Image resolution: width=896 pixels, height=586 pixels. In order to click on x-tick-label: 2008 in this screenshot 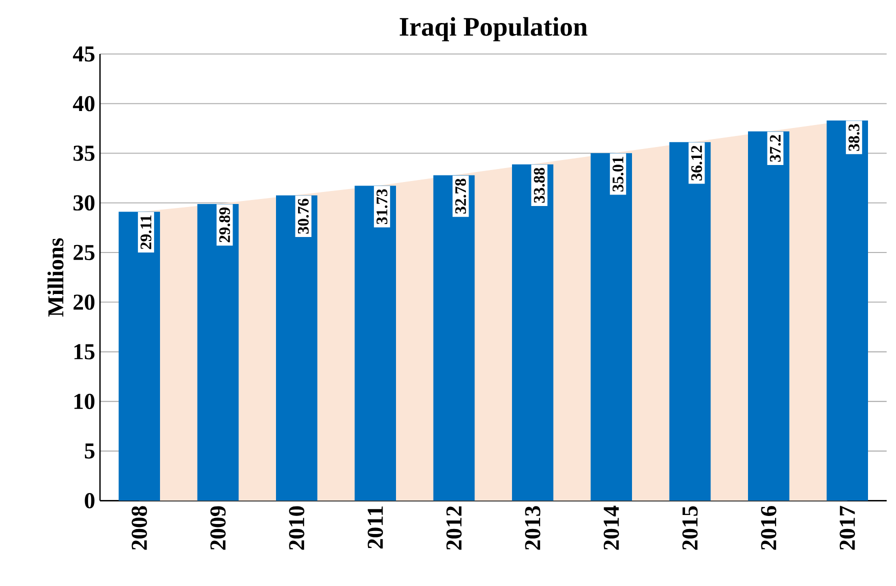, I will do `click(139, 528)`.